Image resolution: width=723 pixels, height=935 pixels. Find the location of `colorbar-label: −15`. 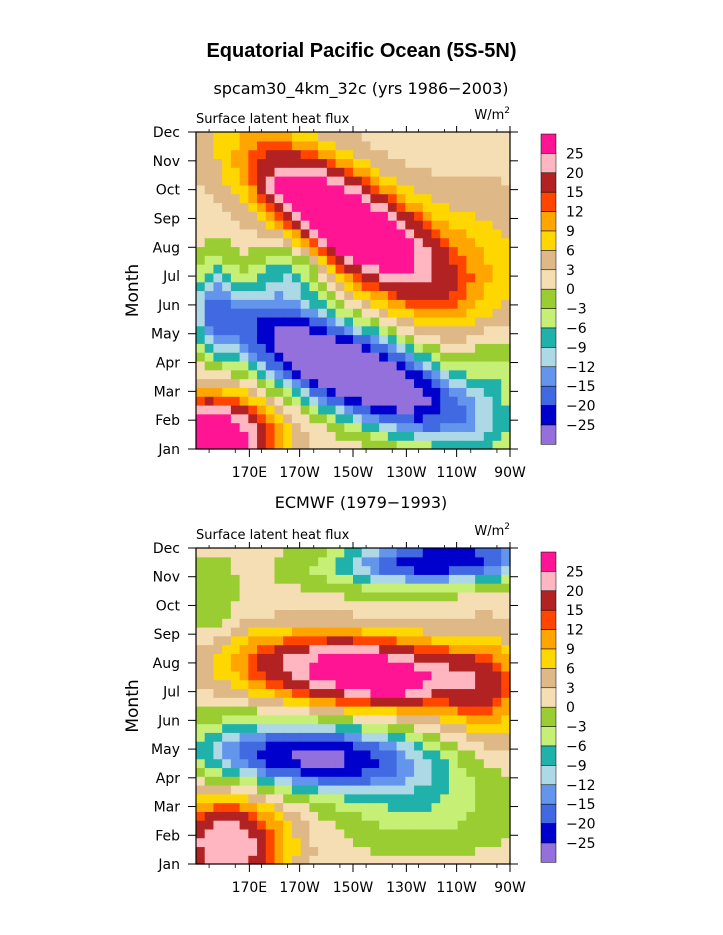

colorbar-label: −15 is located at coordinates (581, 805).